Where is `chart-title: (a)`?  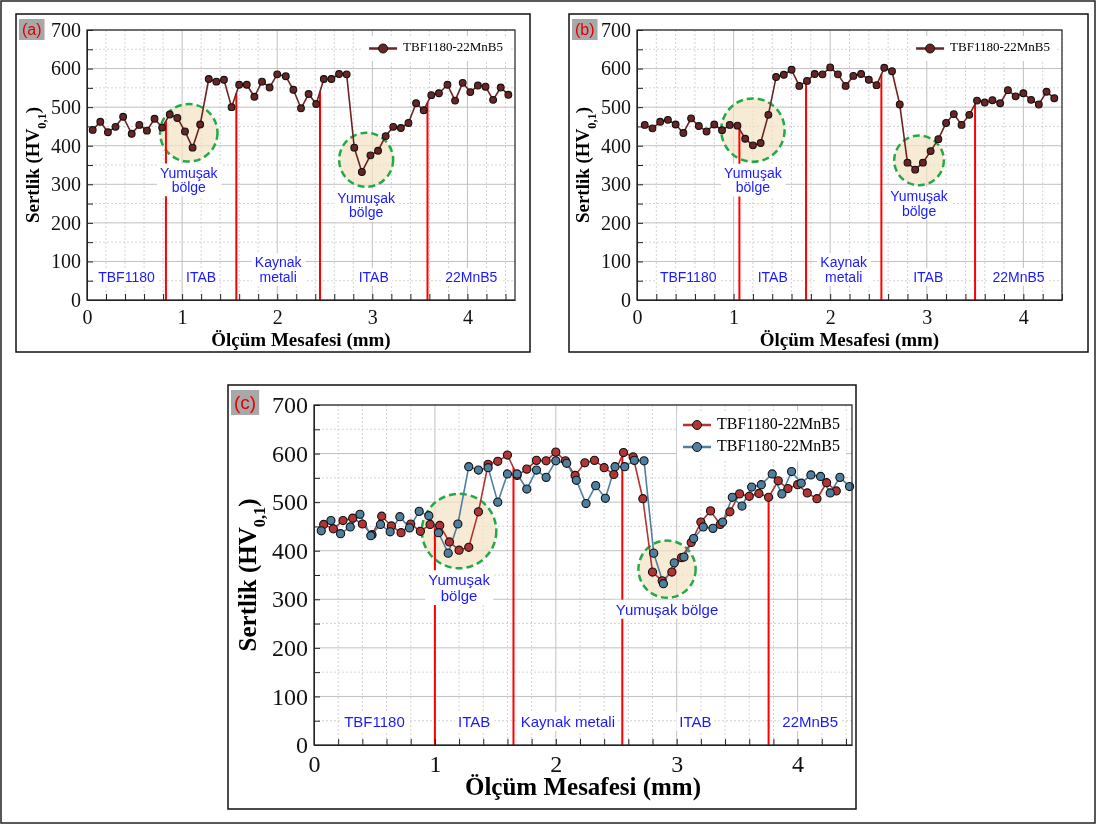
chart-title: (a) is located at coordinates (32, 29).